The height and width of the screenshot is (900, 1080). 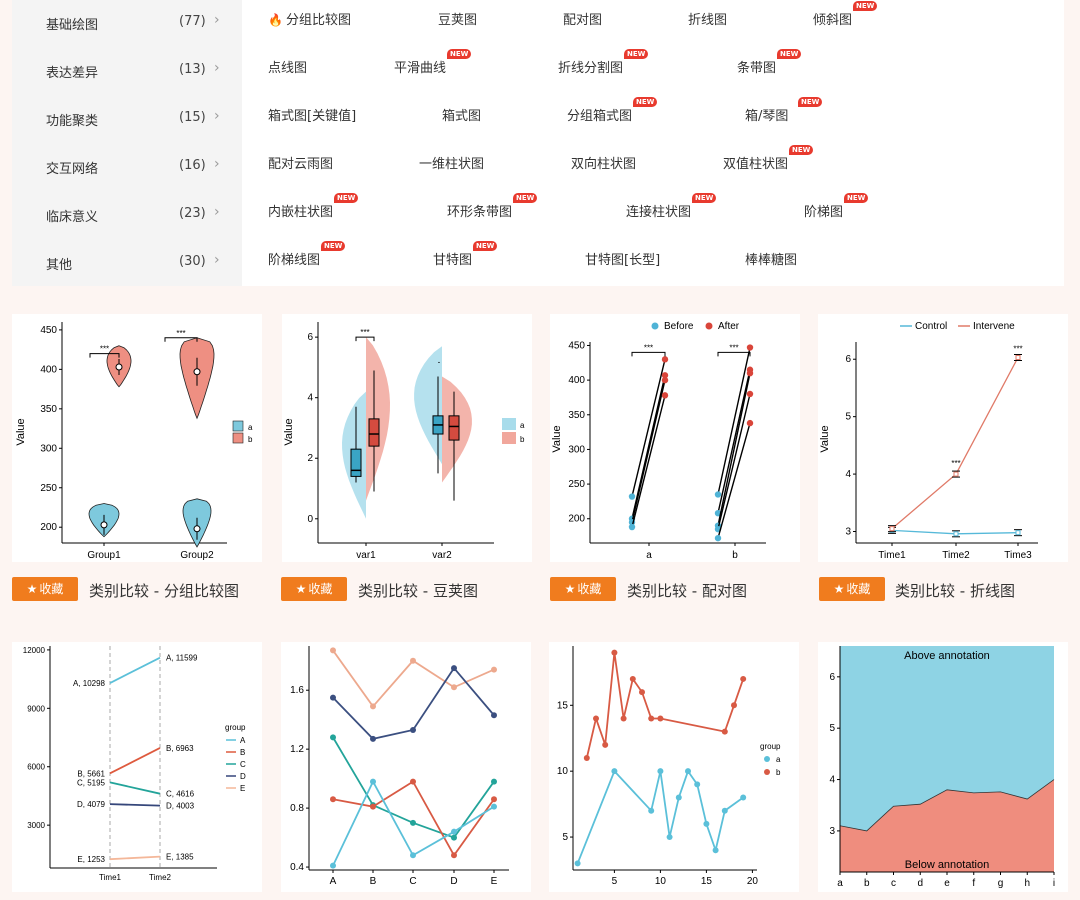 I want to click on subchart-link: 箱/琴图 NEW, so click(x=784, y=110).